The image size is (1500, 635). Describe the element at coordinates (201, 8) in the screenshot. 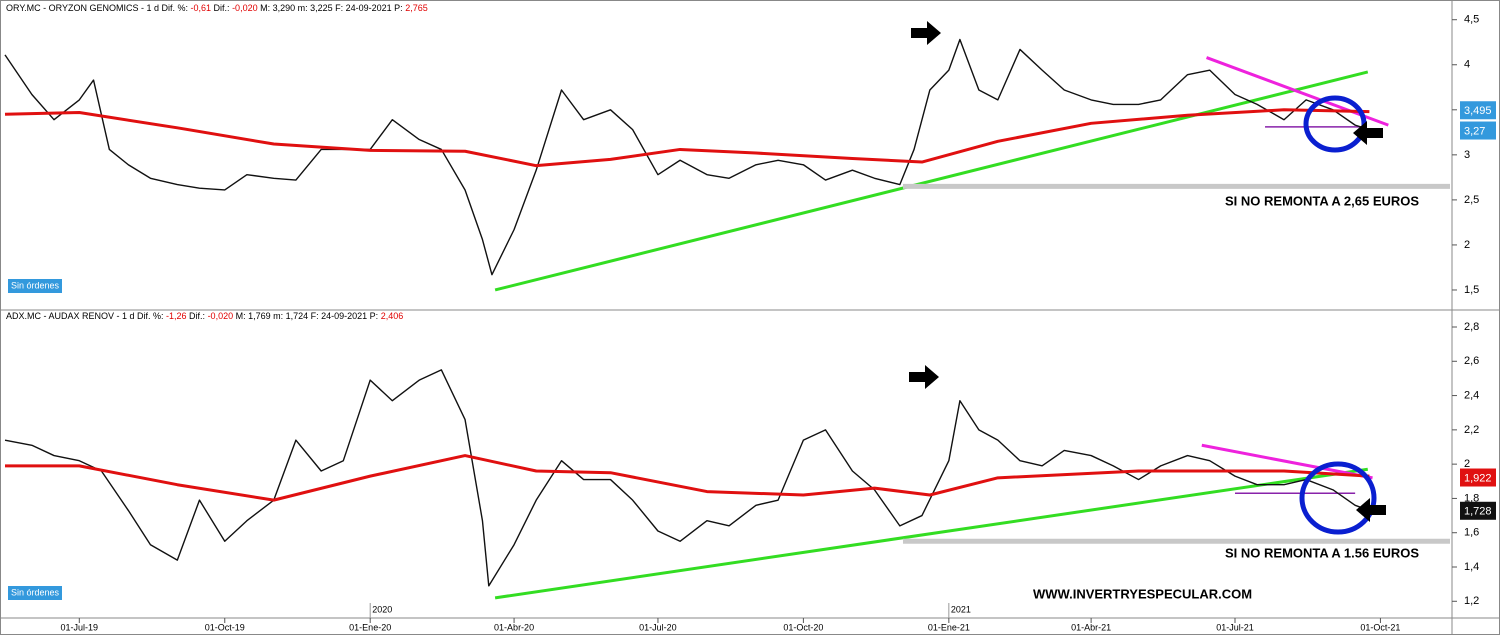

I see `header-segment: -0,61` at that location.